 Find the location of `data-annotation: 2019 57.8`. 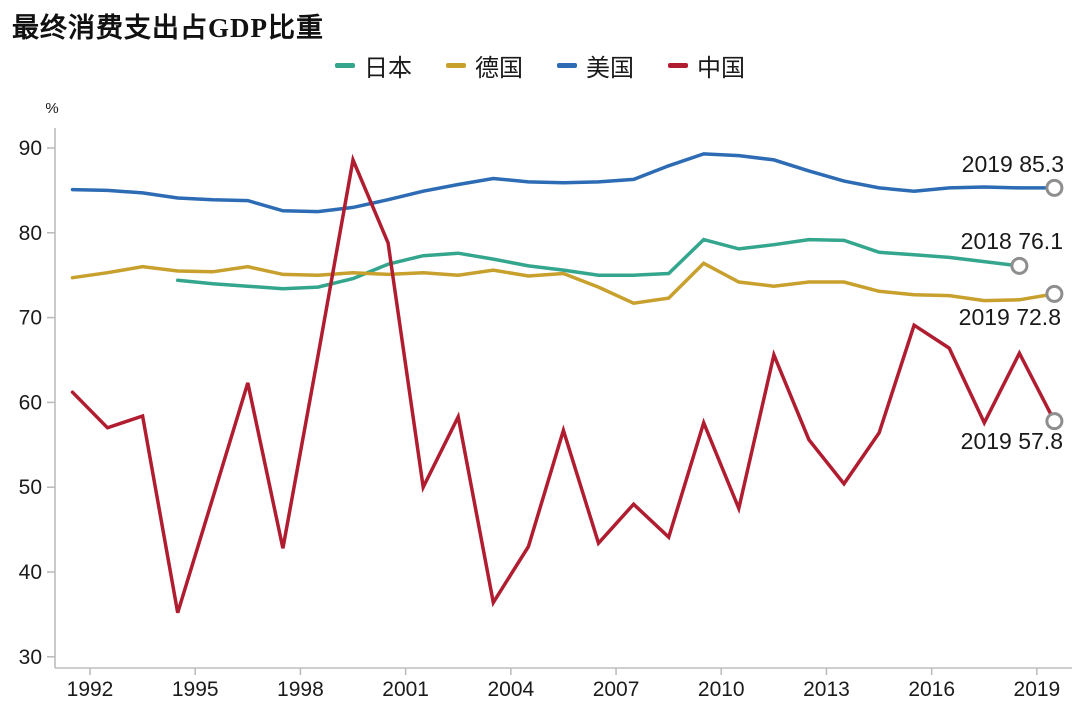

data-annotation: 2019 57.8 is located at coordinates (1012, 441).